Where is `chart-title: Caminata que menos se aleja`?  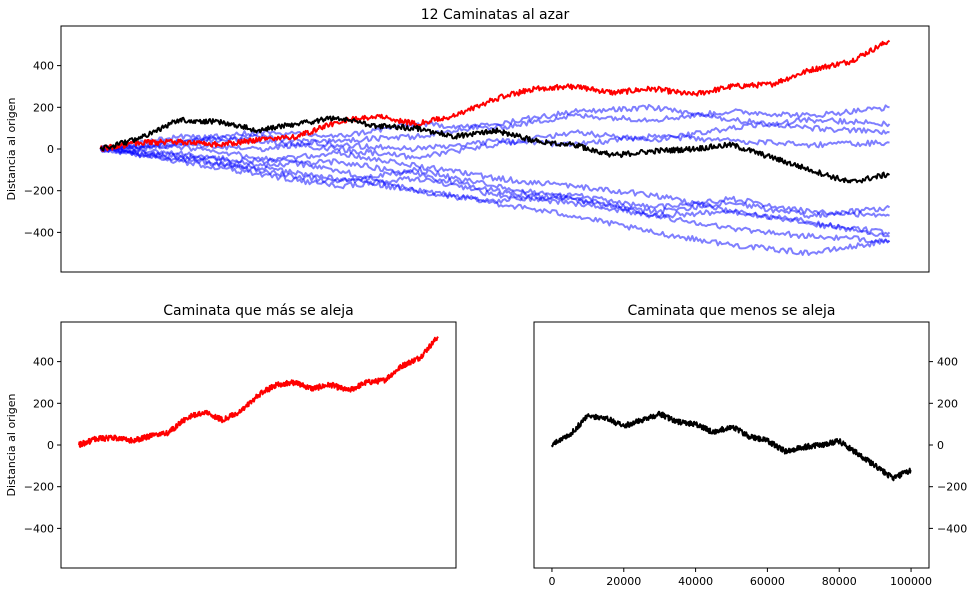 chart-title: Caminata que menos se aleja is located at coordinates (731, 311).